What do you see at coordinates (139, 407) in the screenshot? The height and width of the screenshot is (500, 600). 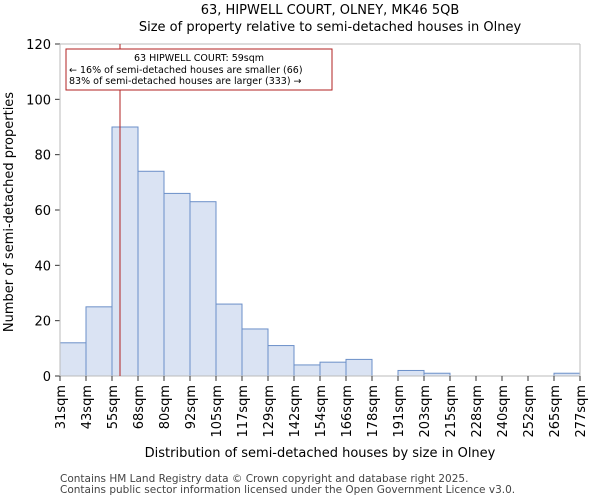 I see `x-tick-label: 68sqm` at bounding box center [139, 407].